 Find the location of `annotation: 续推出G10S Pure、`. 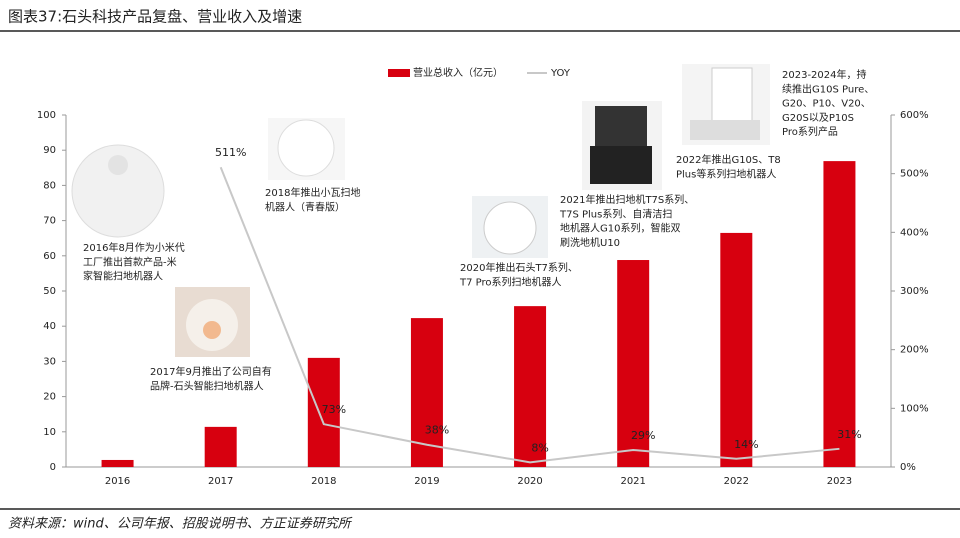

annotation: 续推出G10S Pure、 is located at coordinates (828, 88).